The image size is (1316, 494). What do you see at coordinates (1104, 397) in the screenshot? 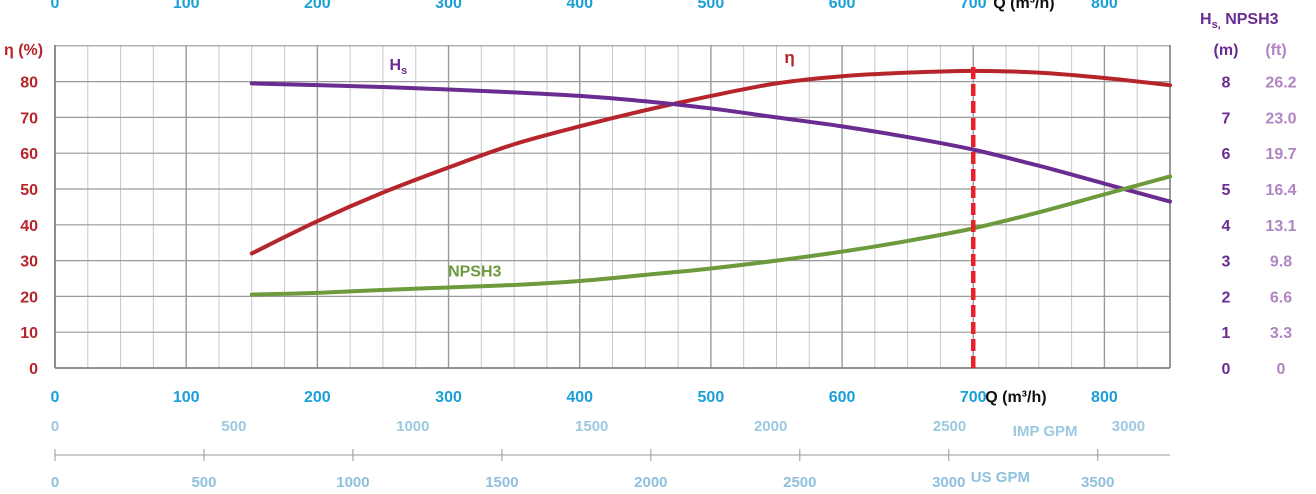
I see `flow-tick-label: 800` at bounding box center [1104, 397].